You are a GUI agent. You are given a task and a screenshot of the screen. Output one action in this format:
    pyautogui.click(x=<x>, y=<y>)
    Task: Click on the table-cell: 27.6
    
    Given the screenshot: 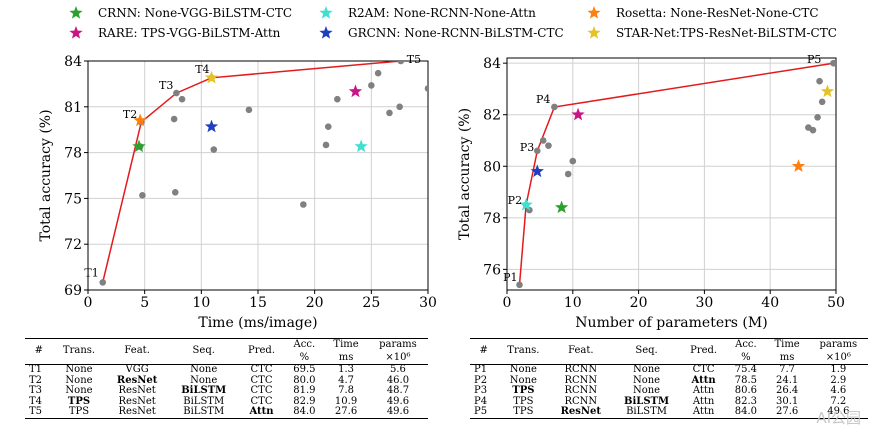 What is the action you would take?
    pyautogui.click(x=346, y=412)
    